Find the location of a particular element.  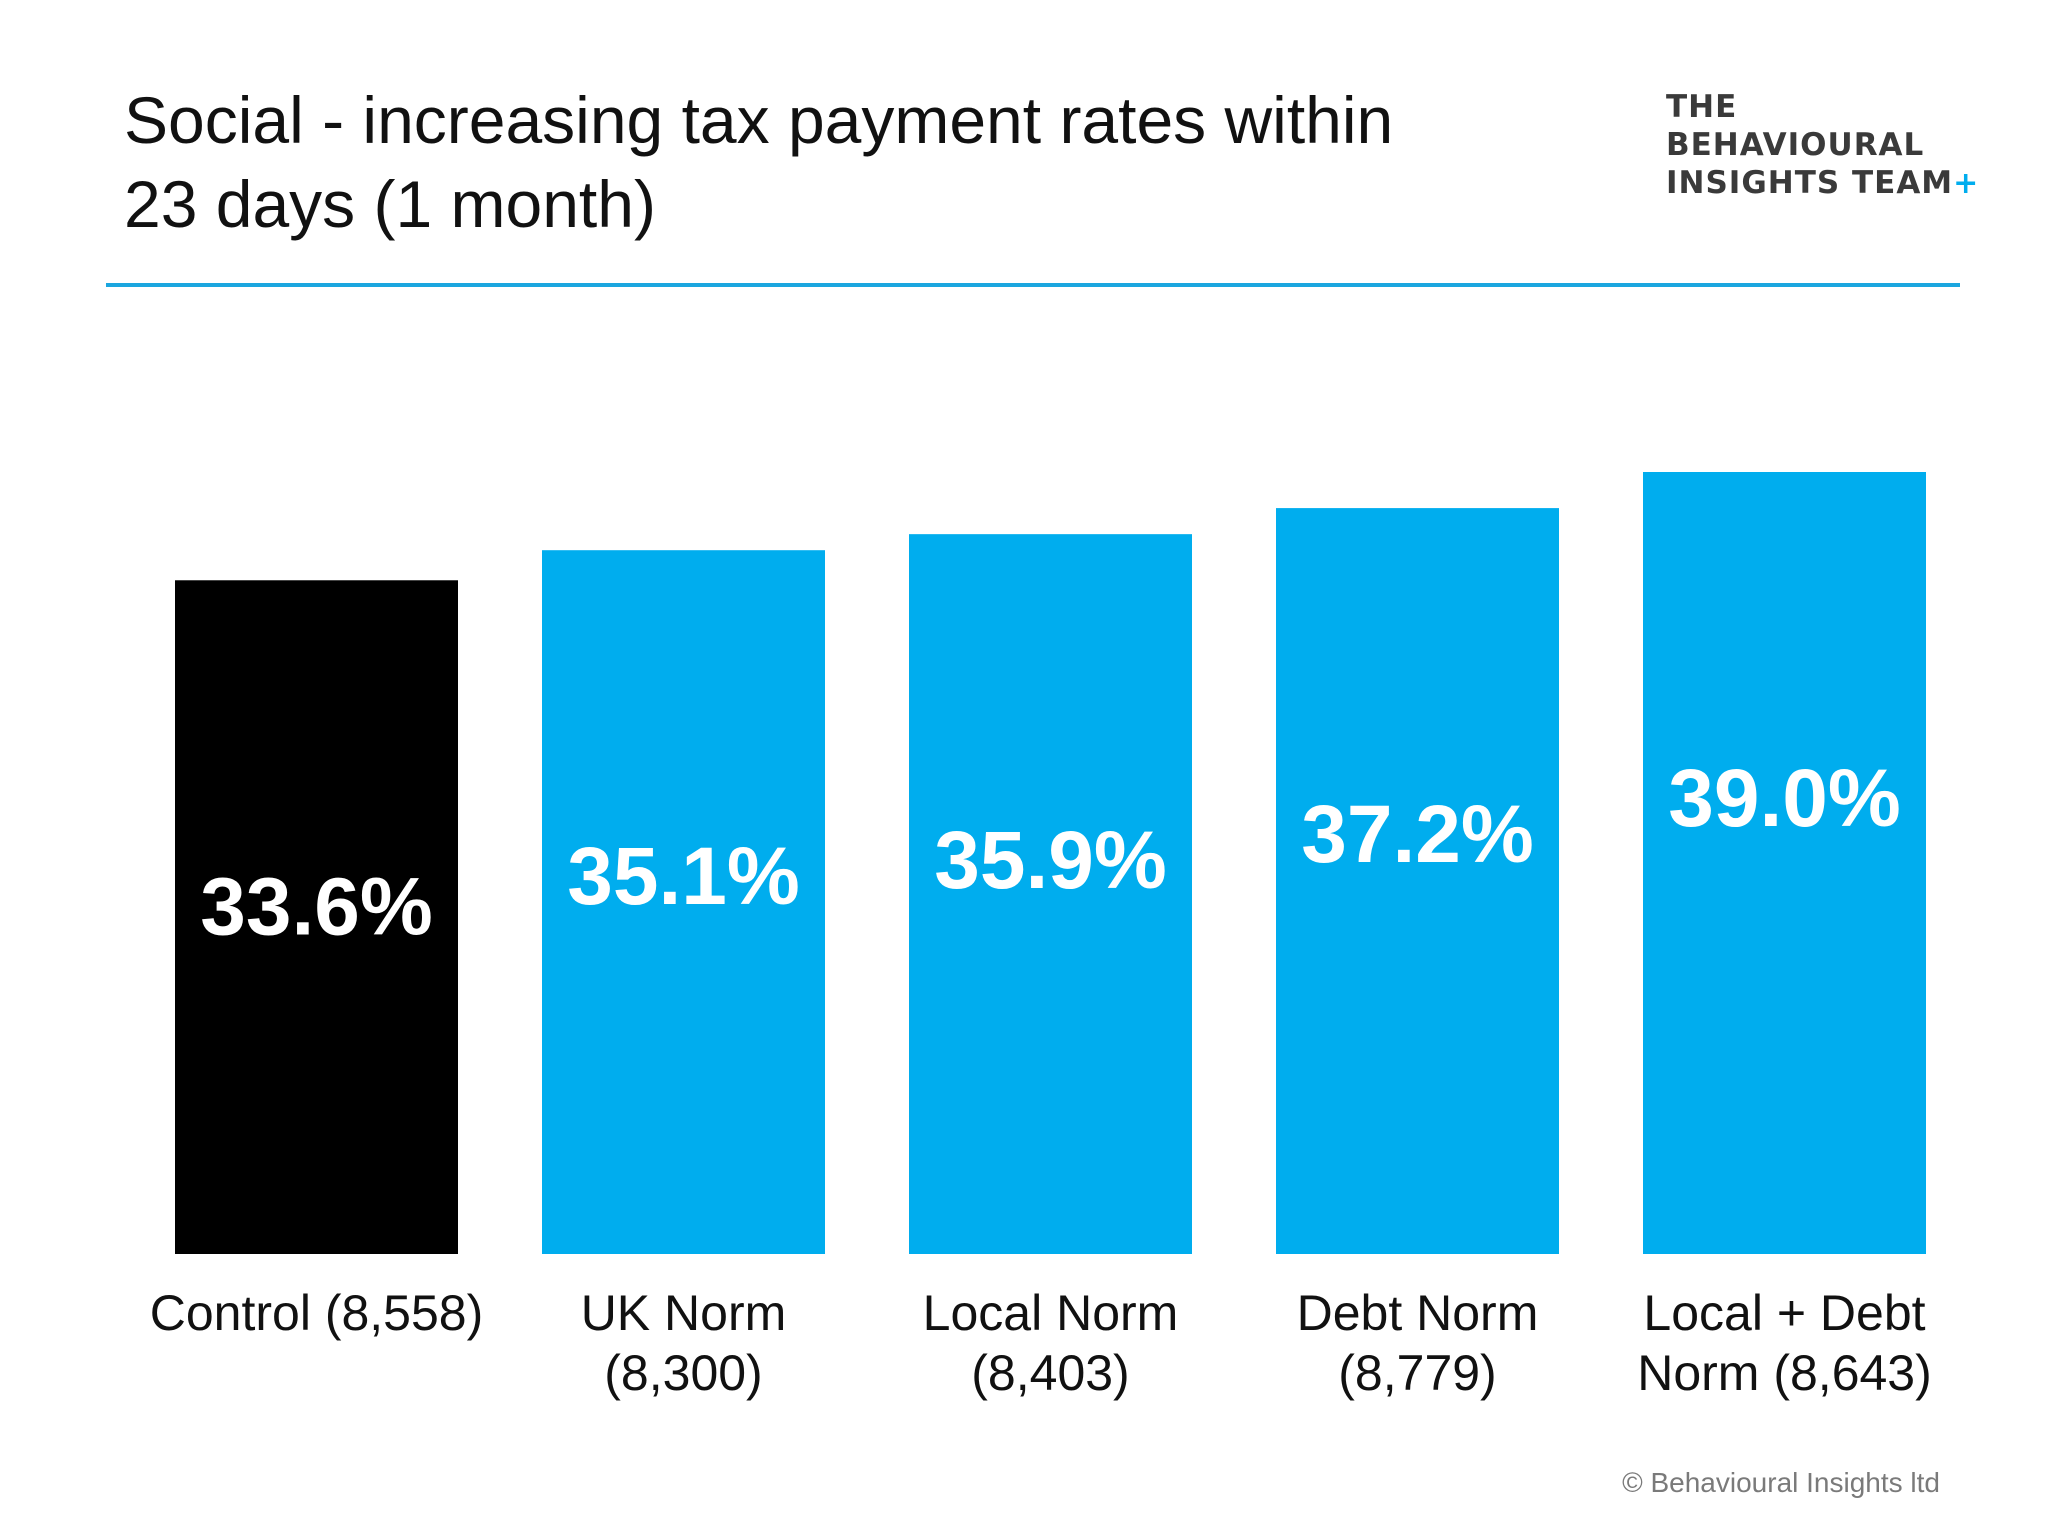

category-label-3-line-0: Debt Norm is located at coordinates (1418, 1313).